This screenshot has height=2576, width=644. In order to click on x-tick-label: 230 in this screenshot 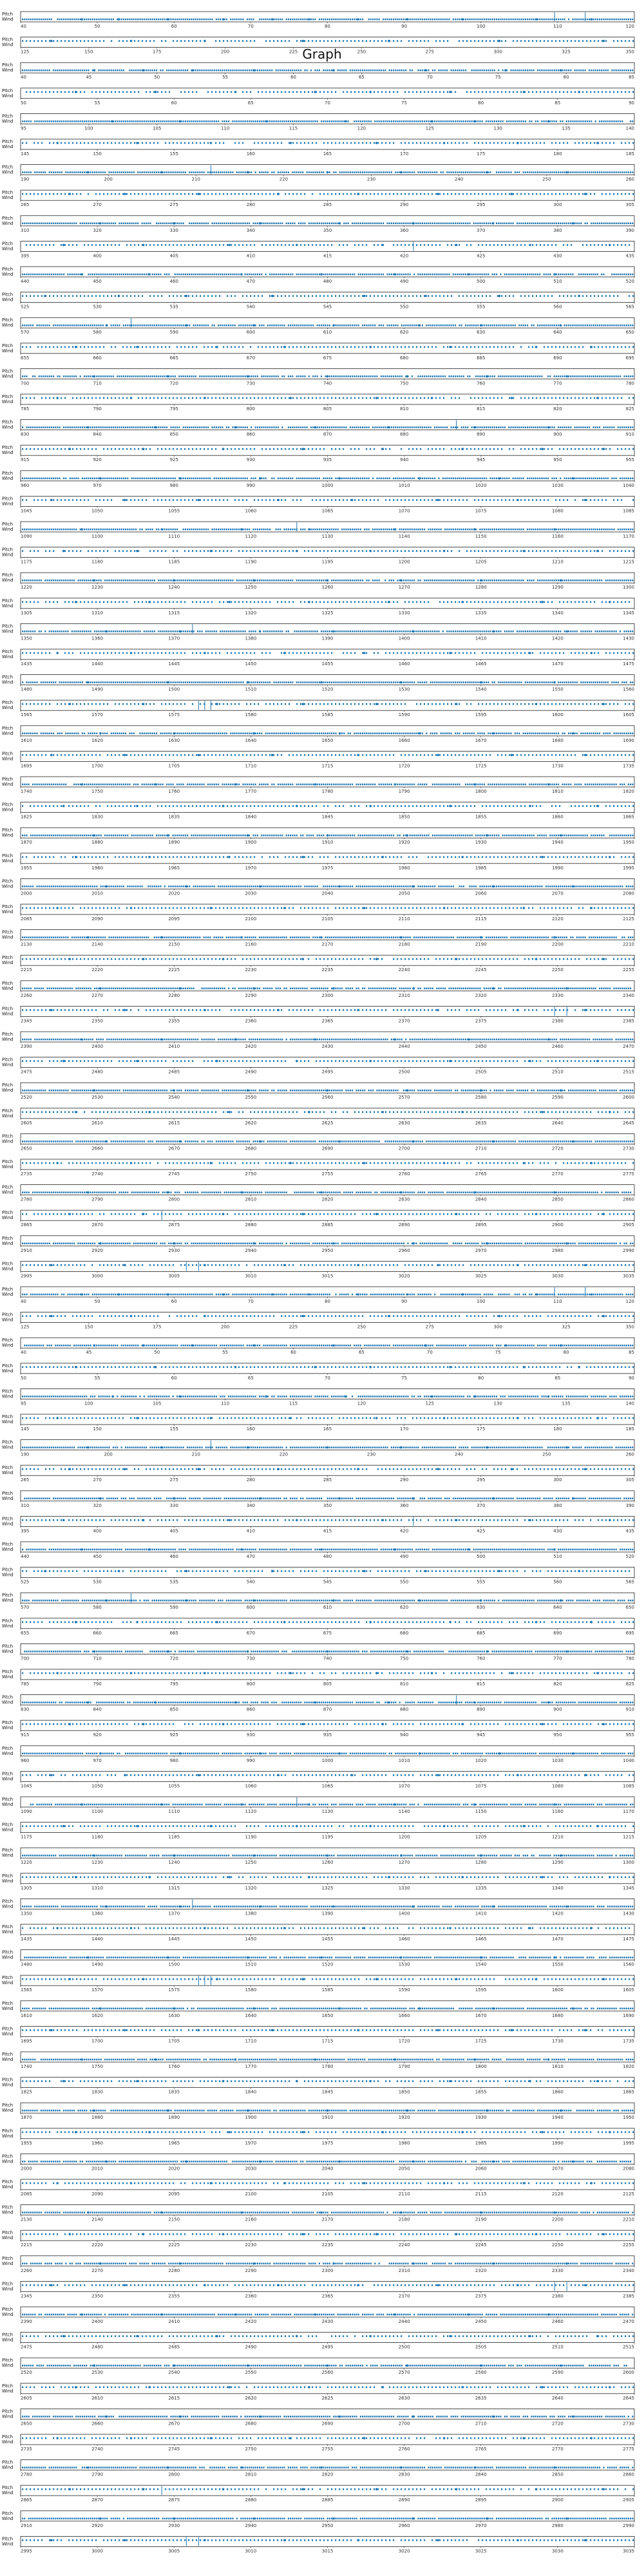, I will do `click(371, 179)`.